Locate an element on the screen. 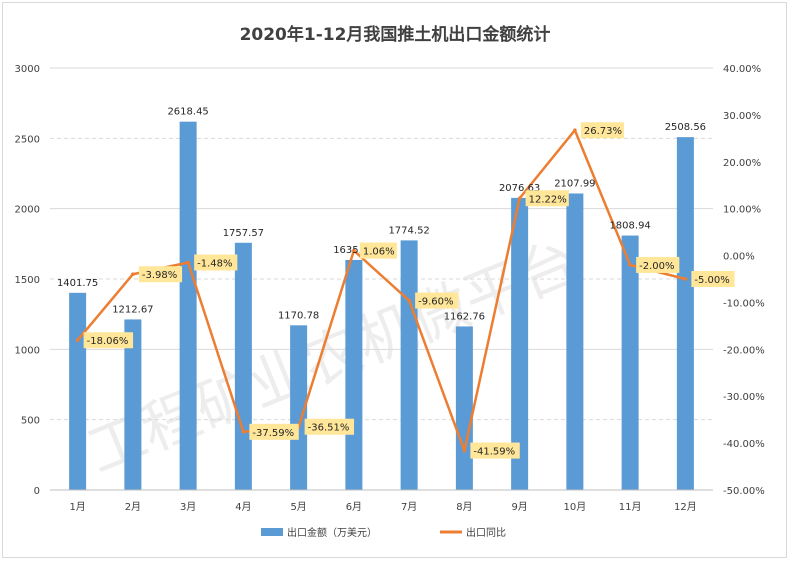 This screenshot has height=562, width=791. x-tick-label: 4月 is located at coordinates (243, 507).